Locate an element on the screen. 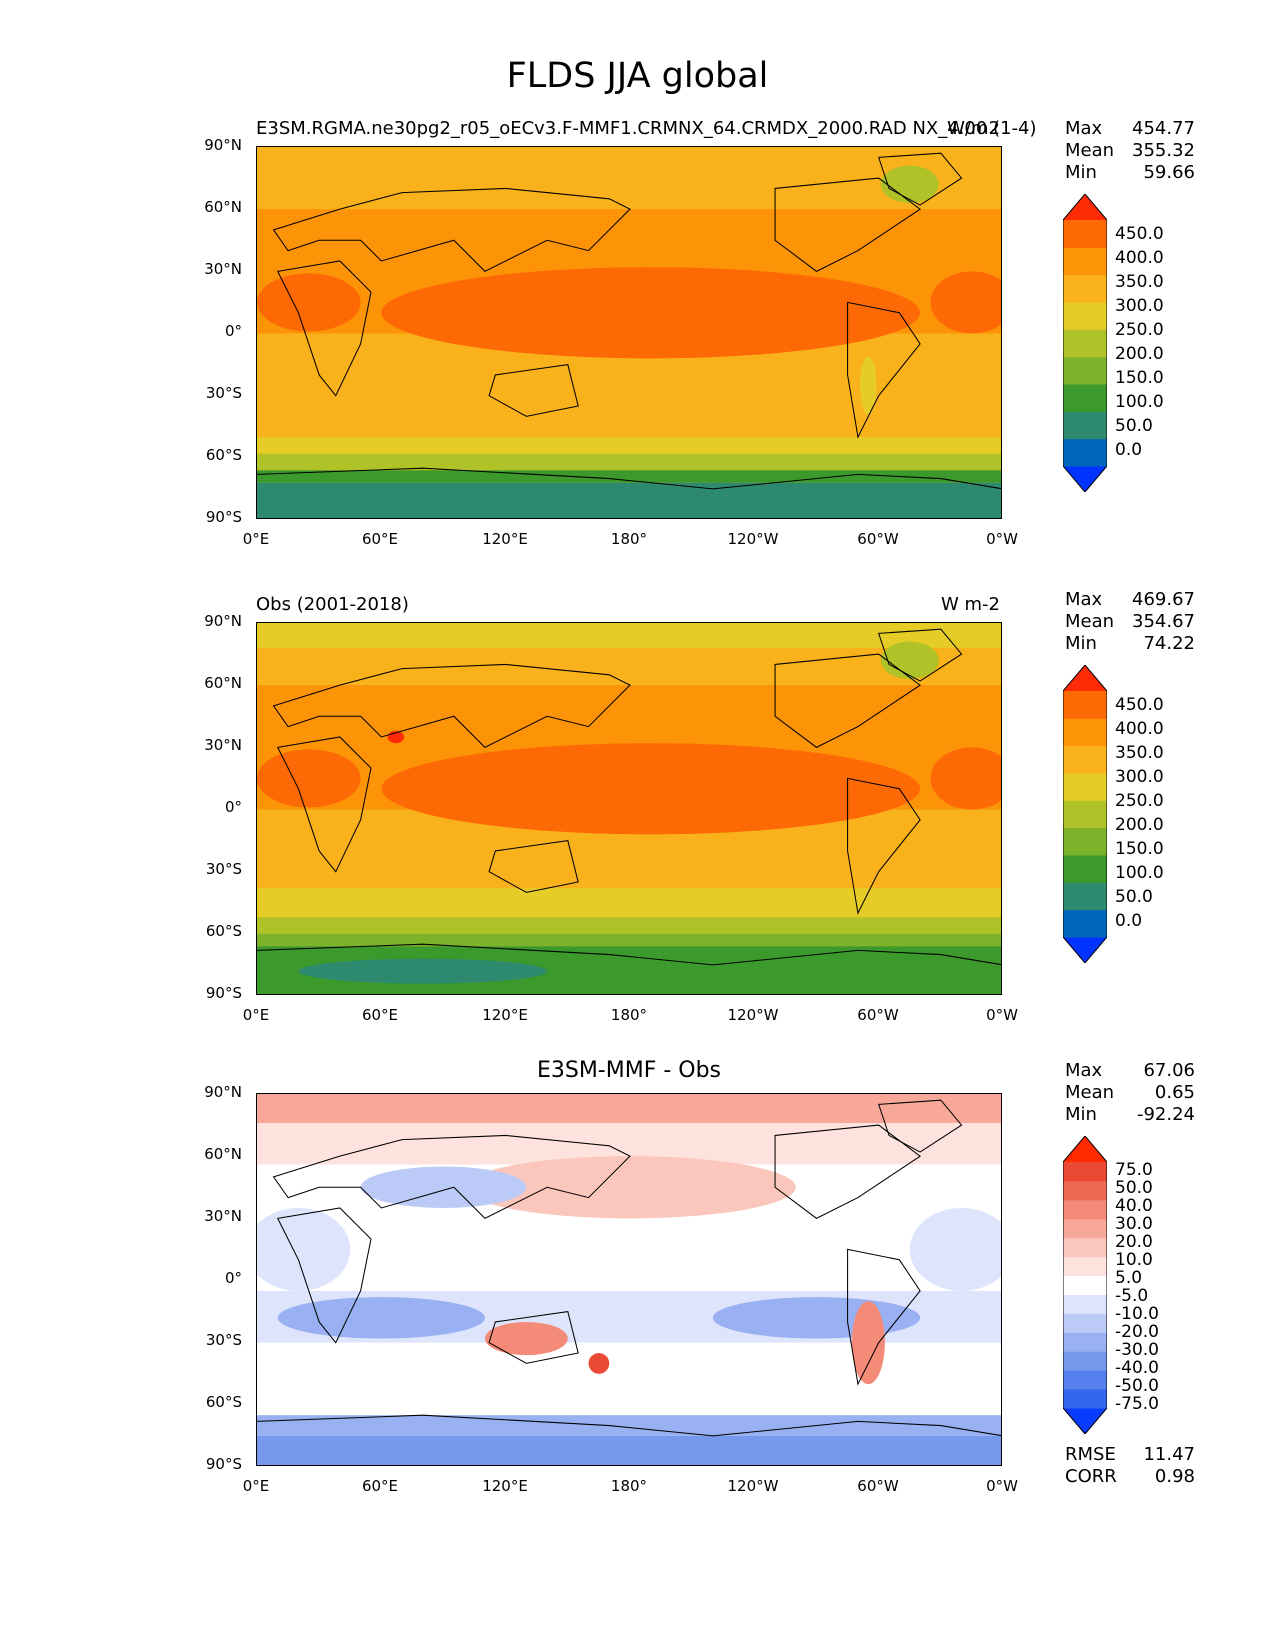  colorbar-label: -50.0 is located at coordinates (1137, 1386).